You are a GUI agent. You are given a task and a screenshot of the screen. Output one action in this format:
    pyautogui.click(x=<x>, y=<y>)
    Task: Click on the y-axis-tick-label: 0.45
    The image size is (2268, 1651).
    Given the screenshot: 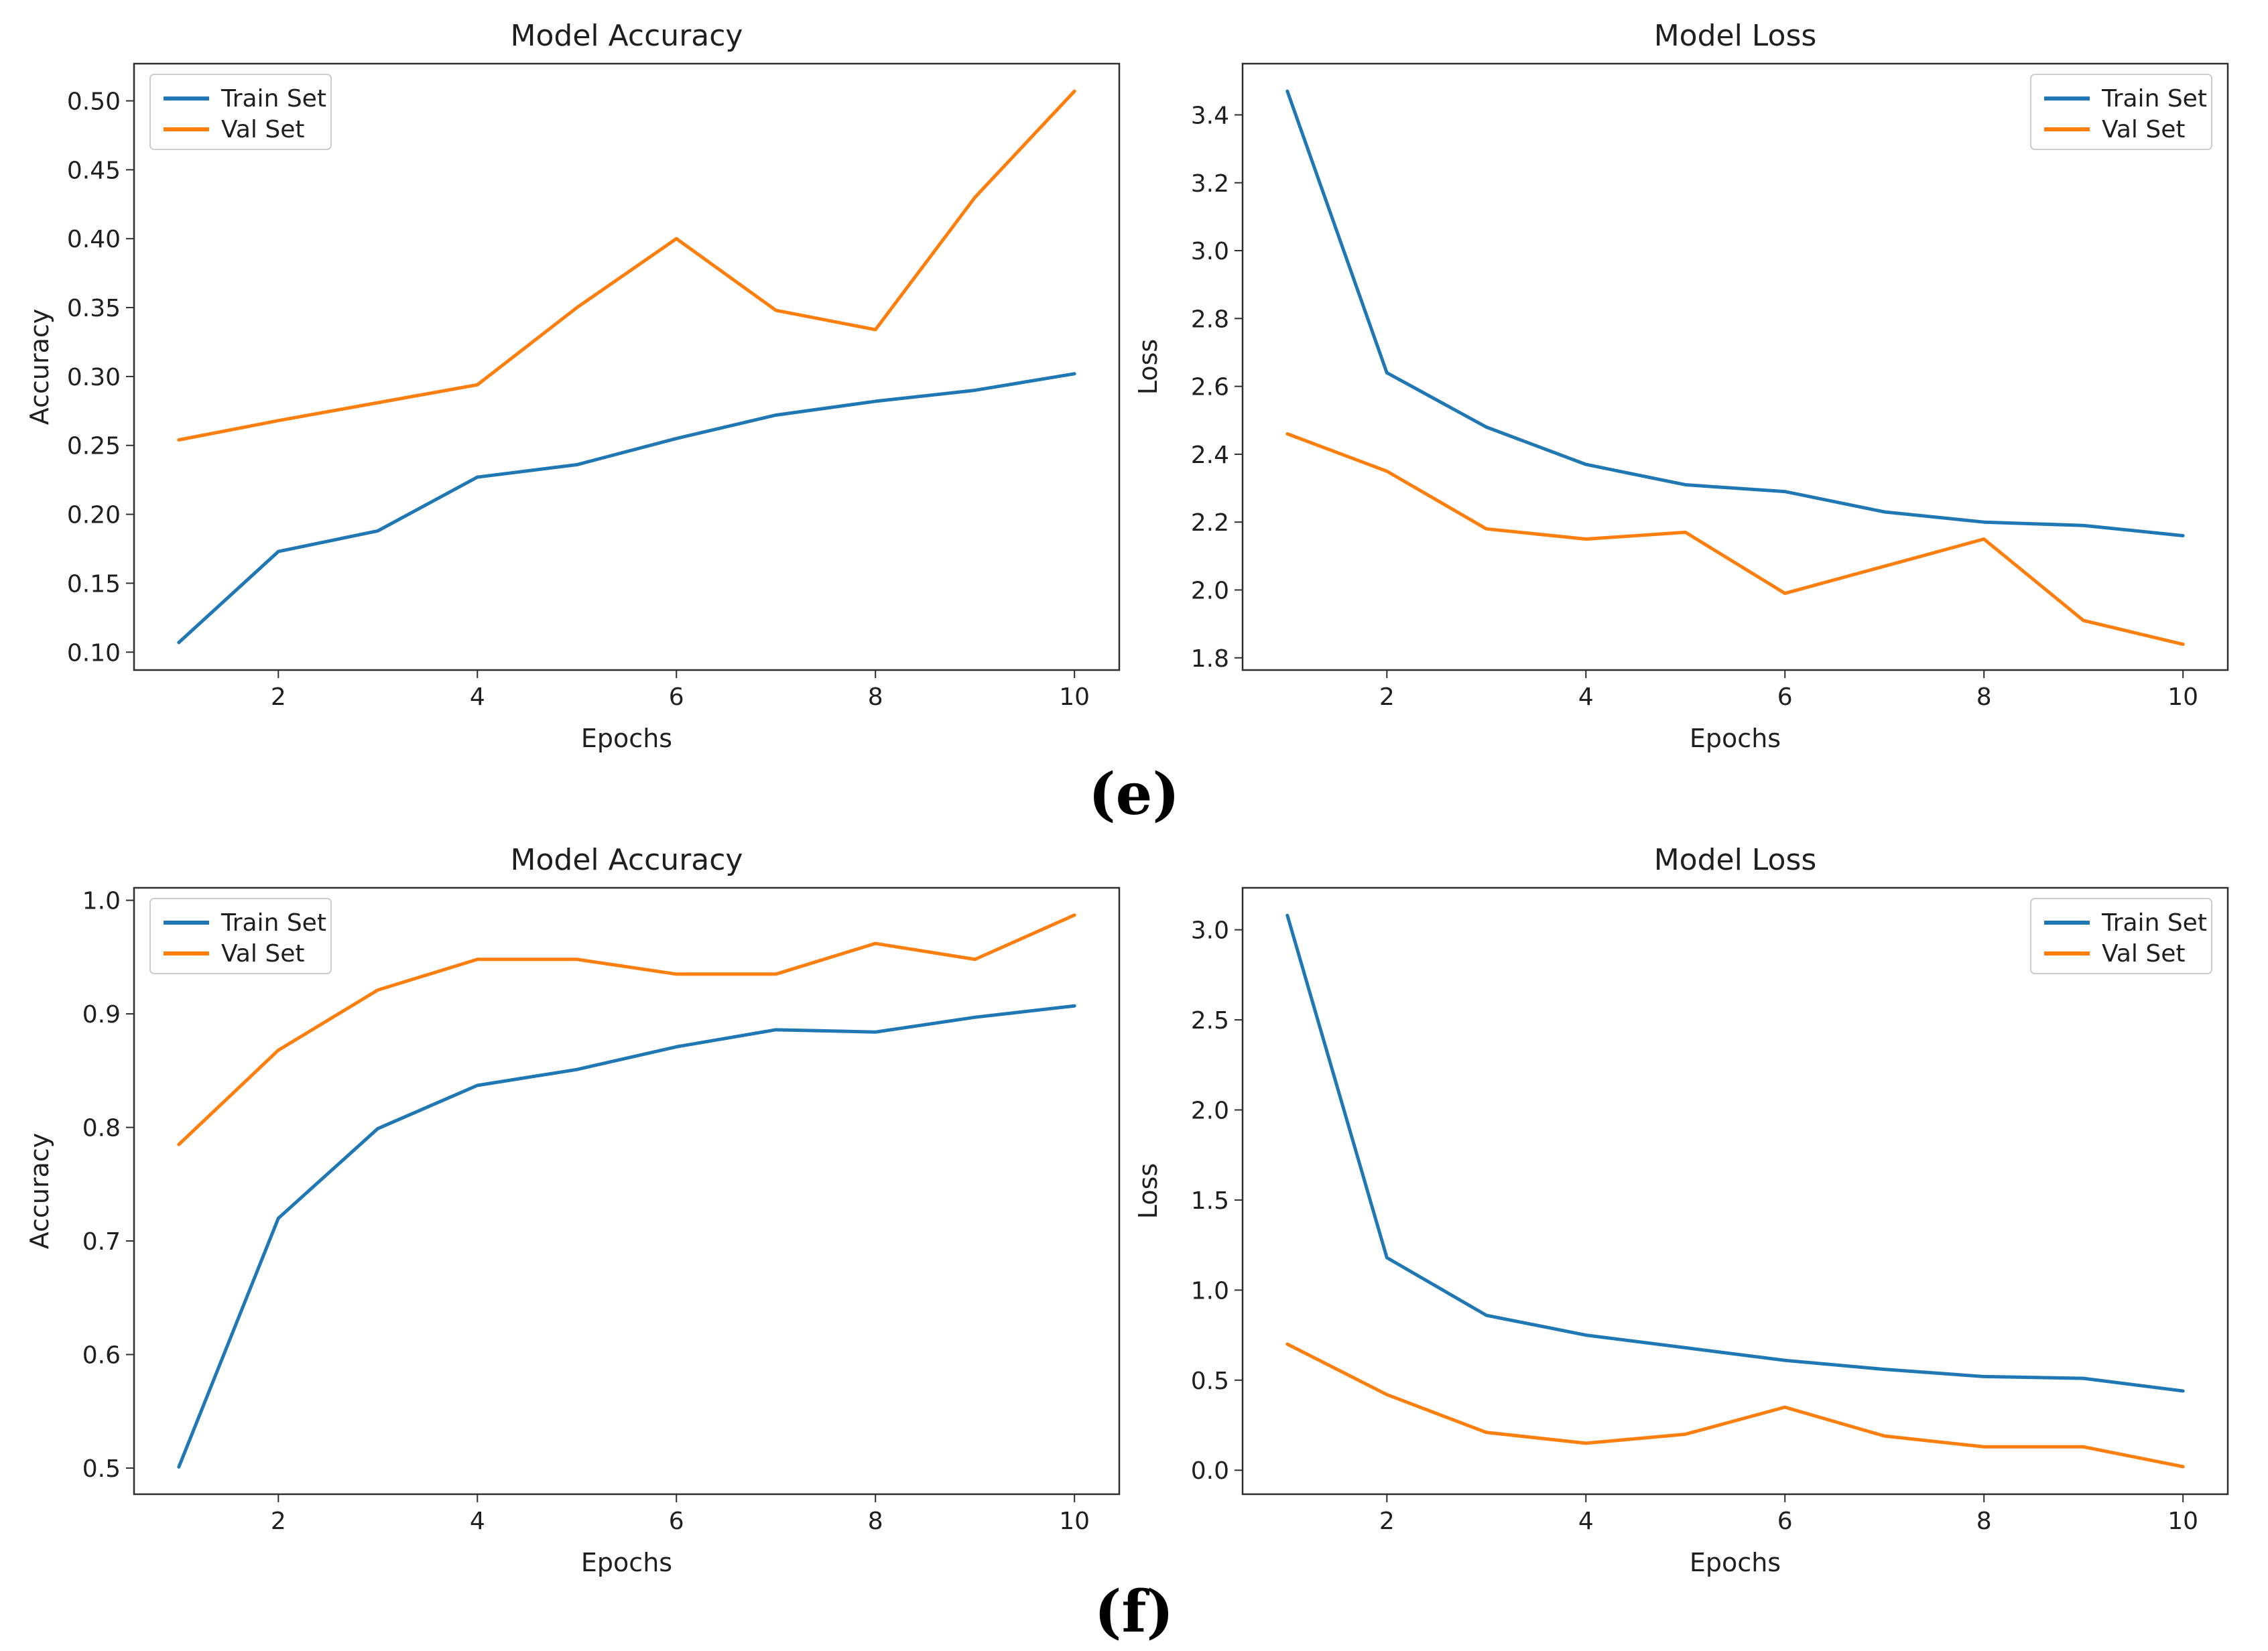 What is the action you would take?
    pyautogui.click(x=94, y=170)
    